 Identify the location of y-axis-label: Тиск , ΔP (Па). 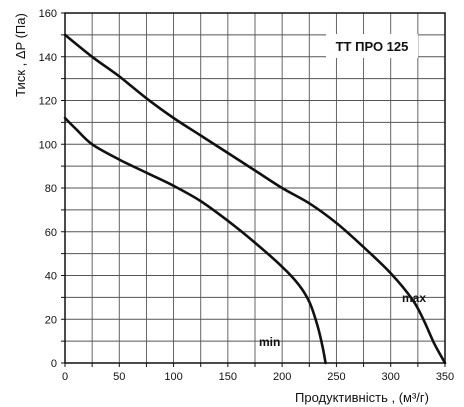
(20, 55).